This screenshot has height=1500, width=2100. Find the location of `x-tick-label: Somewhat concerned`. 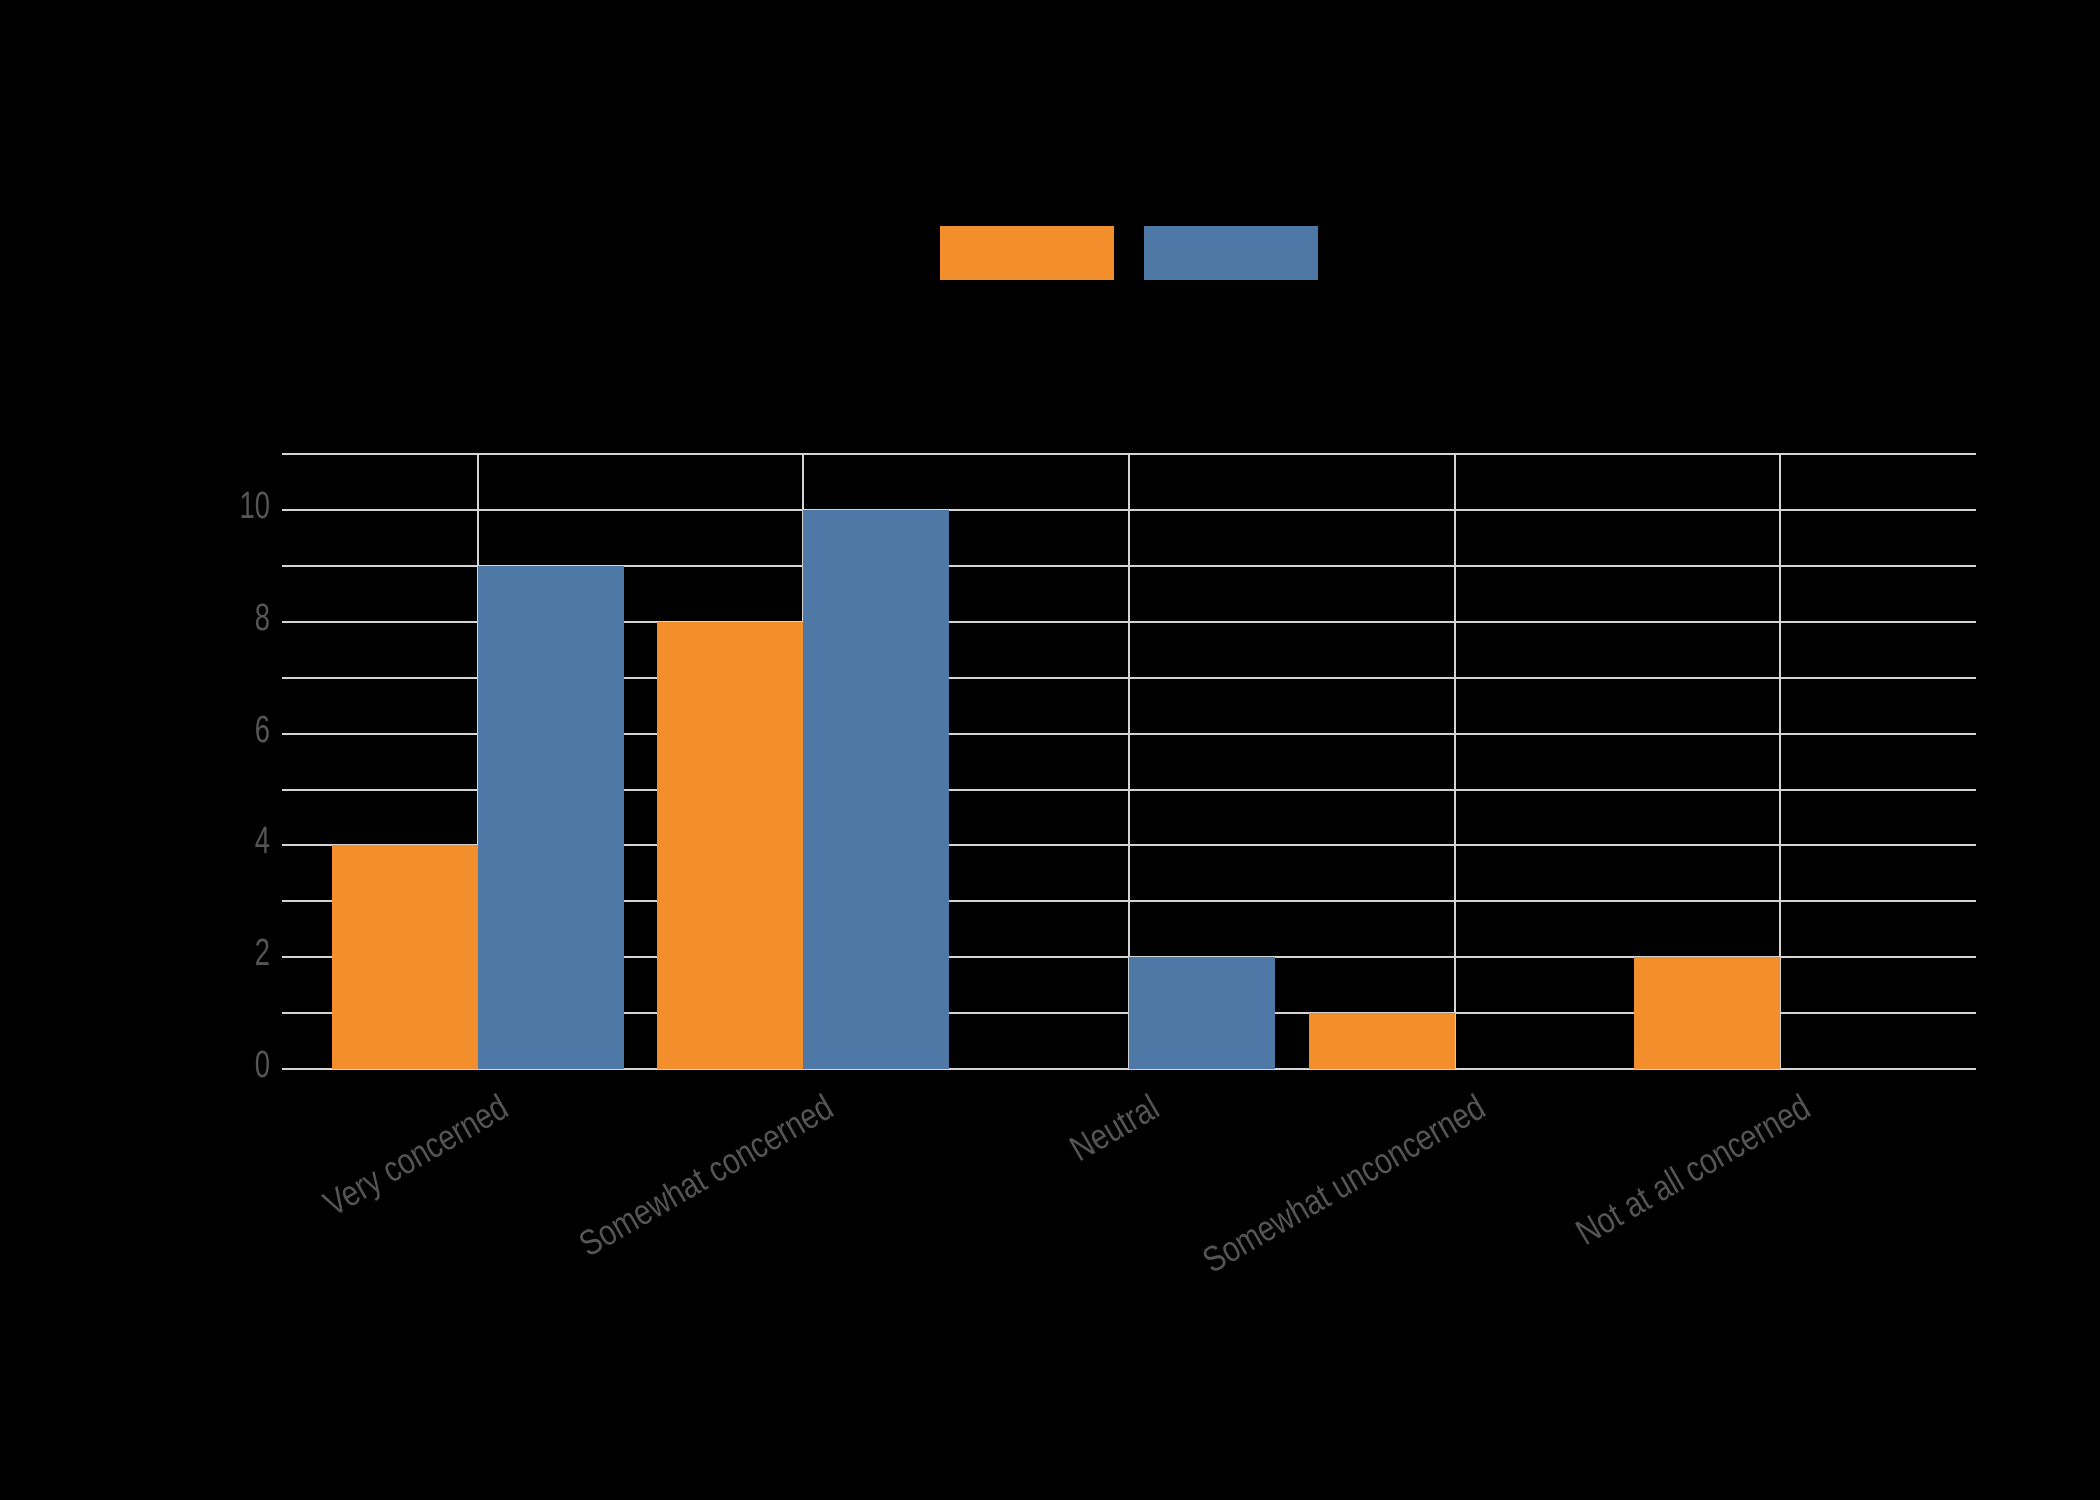

x-tick-label: Somewhat concerned is located at coordinates (705, 1175).